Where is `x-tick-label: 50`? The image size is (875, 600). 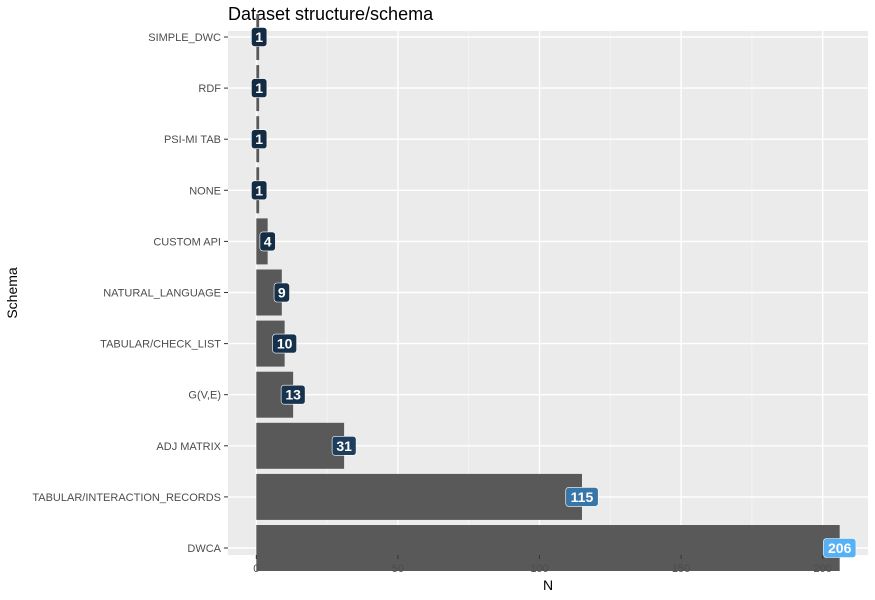
x-tick-label: 50 is located at coordinates (398, 569).